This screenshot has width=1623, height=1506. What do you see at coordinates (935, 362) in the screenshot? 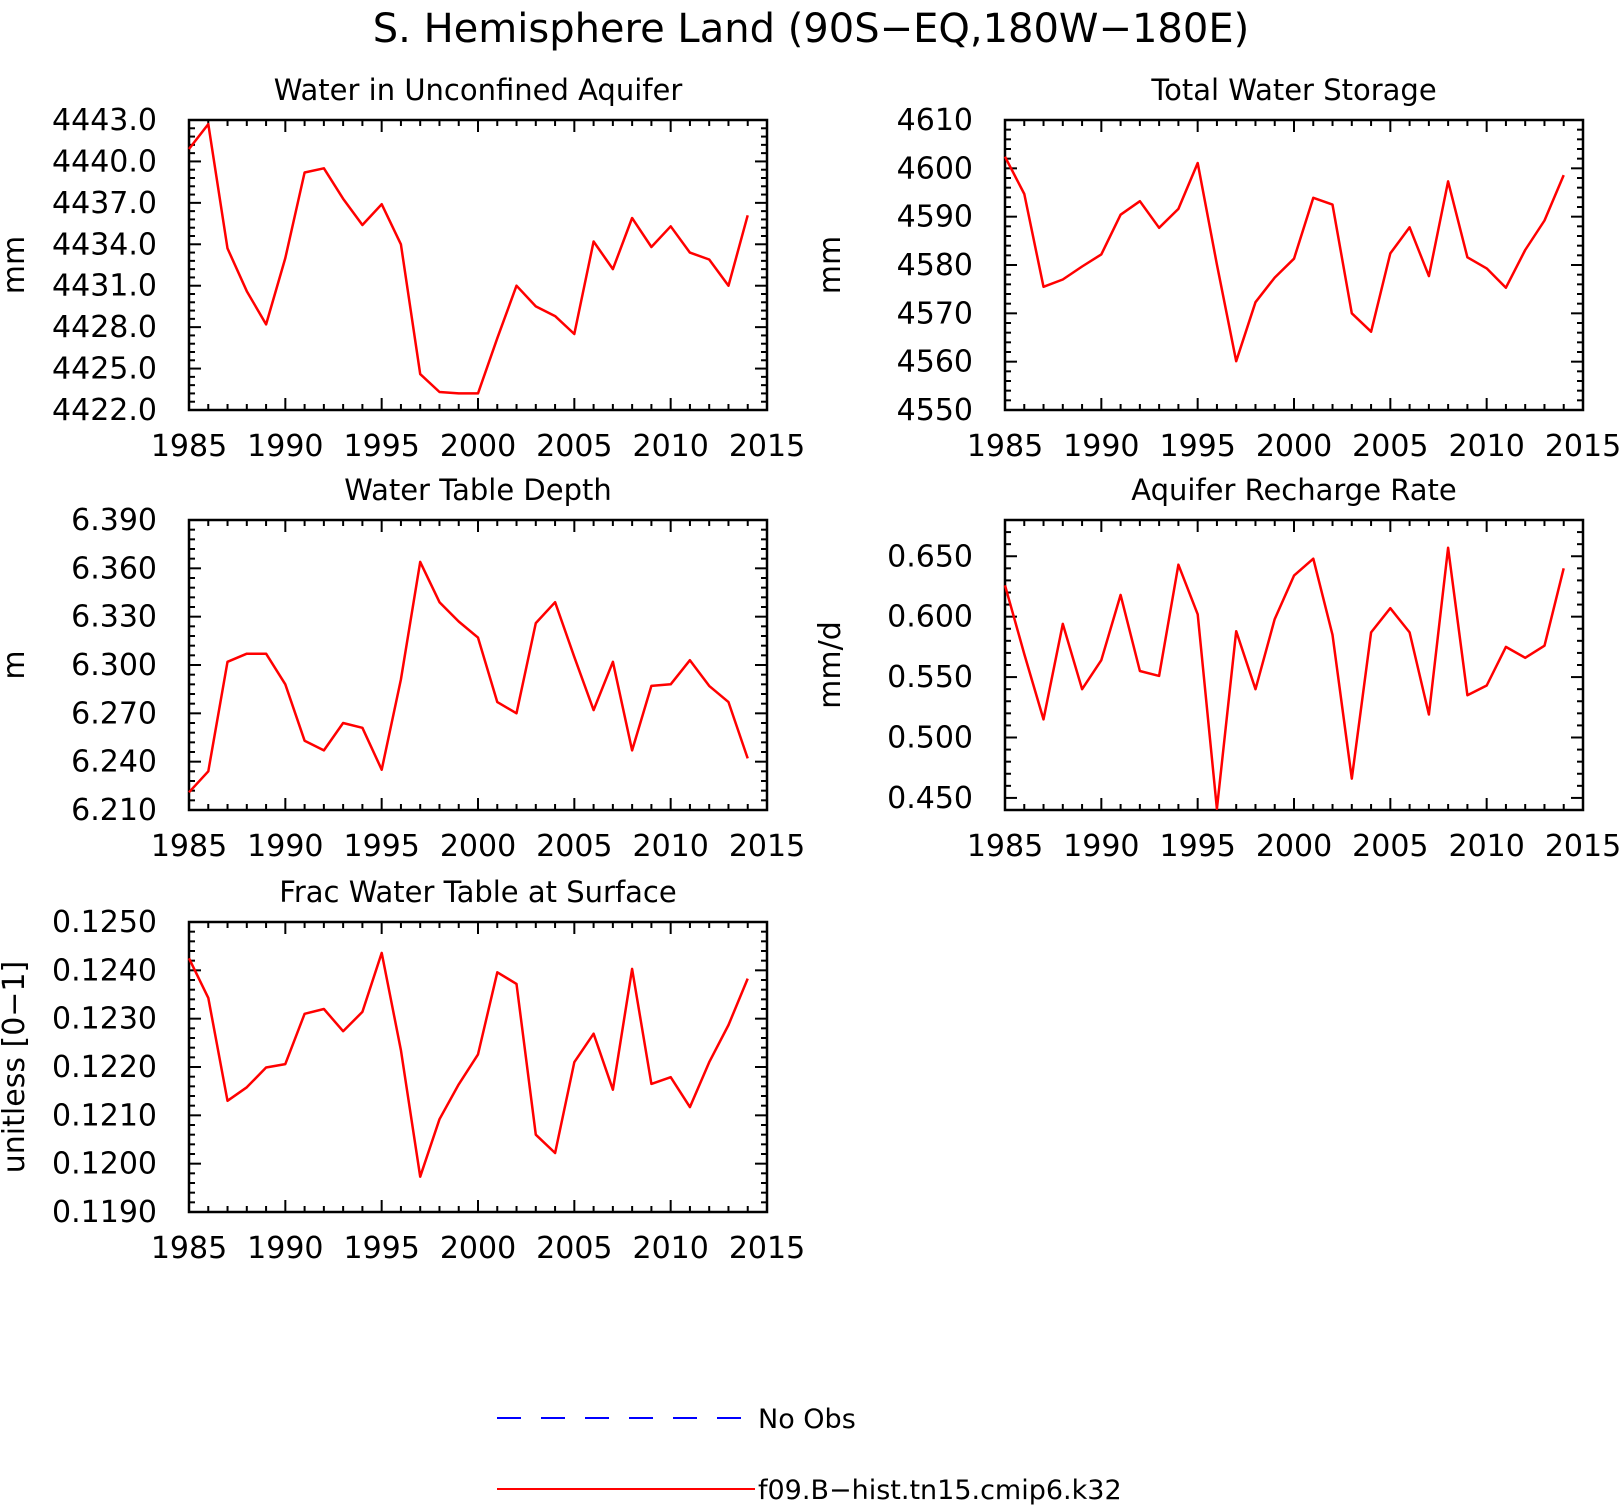
I see `y-tick-label: 4560` at bounding box center [935, 362].